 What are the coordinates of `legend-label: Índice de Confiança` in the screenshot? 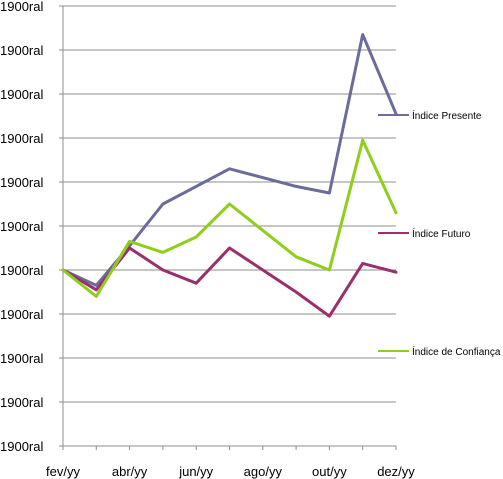 It's located at (456, 351).